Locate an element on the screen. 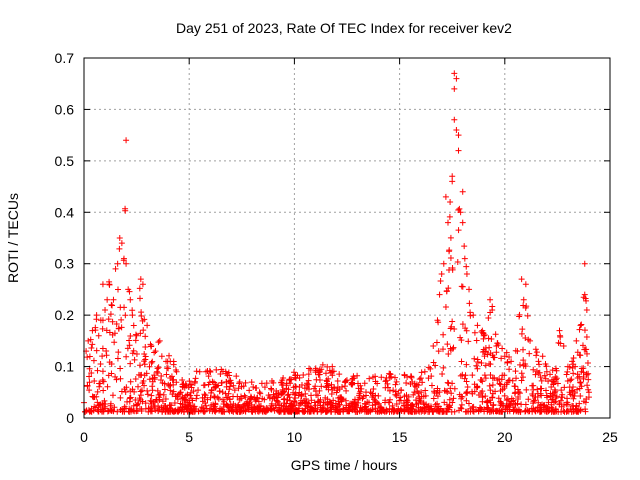  y-tick-label: 0.2 is located at coordinates (65, 315).